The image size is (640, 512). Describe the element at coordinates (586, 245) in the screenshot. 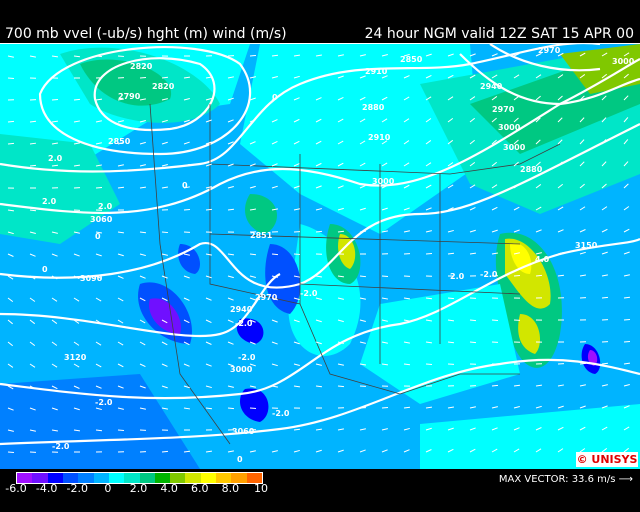

I see `contour-label: 3150` at that location.